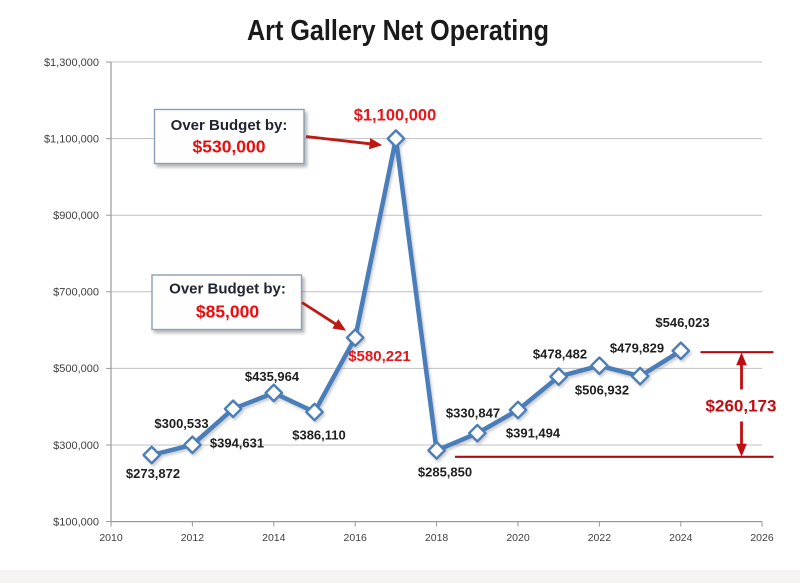 This screenshot has height=583, width=800. What do you see at coordinates (111, 538) in the screenshot?
I see `svg-text: 2010` at bounding box center [111, 538].